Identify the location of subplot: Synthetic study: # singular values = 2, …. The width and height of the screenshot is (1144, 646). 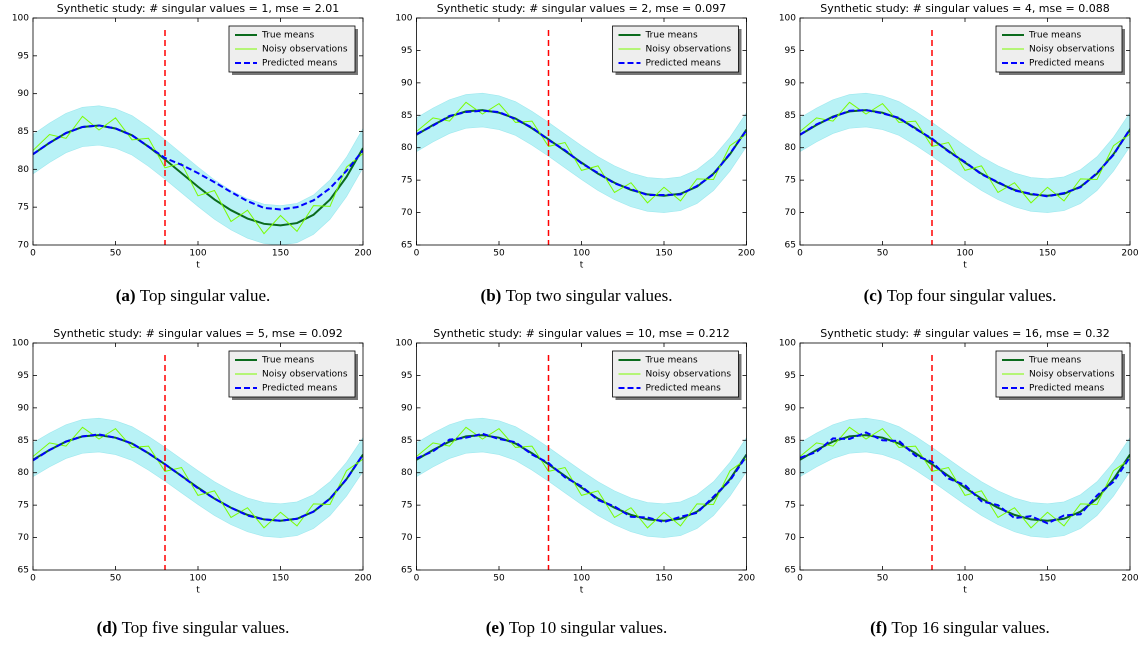
(575, 153).